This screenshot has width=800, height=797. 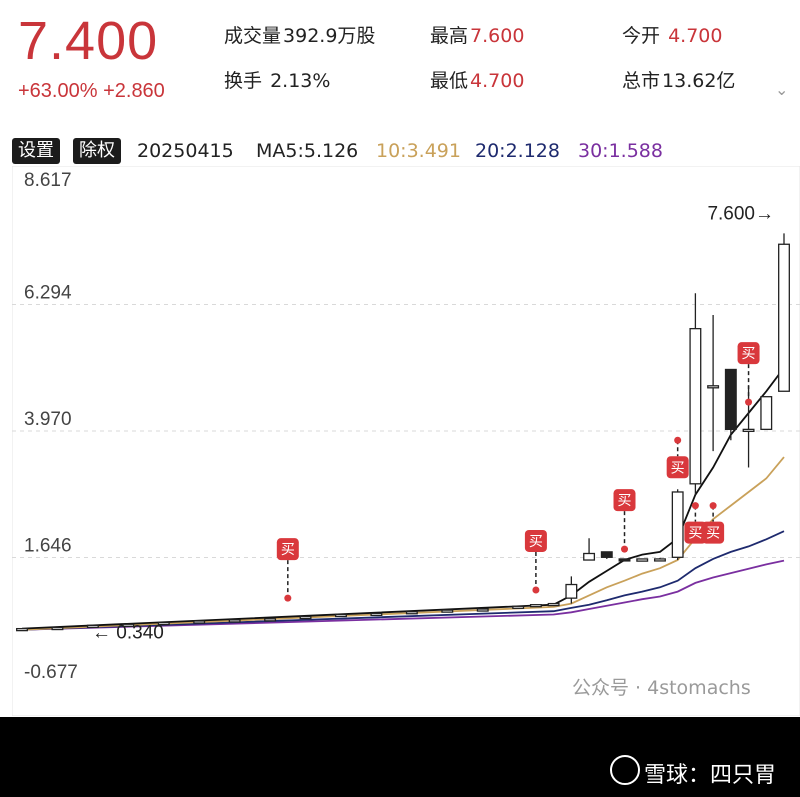 What do you see at coordinates (97, 151) in the screenshot?
I see `ex-rights-button: 除权` at bounding box center [97, 151].